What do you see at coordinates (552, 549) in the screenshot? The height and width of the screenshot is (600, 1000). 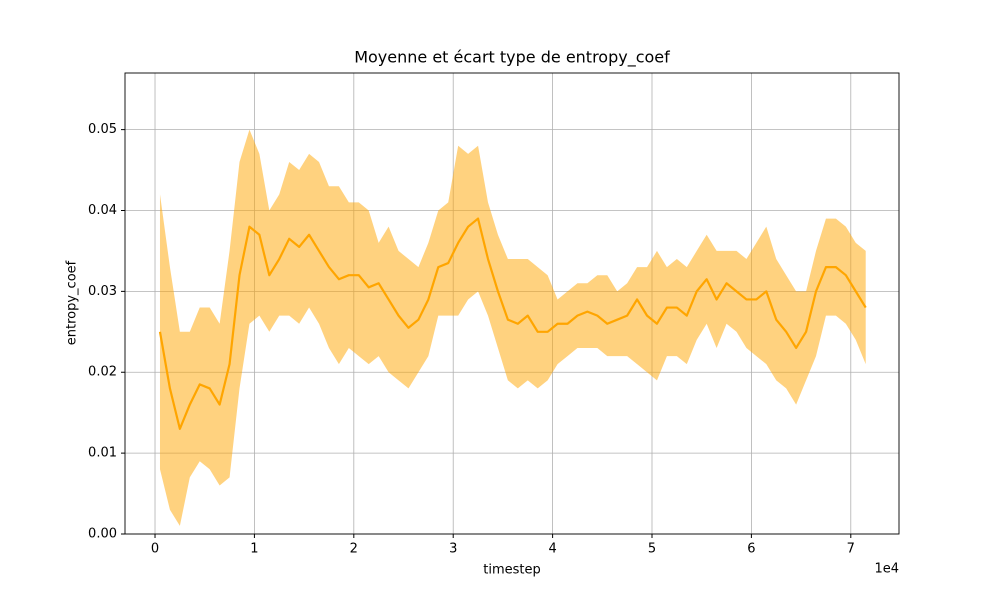 I see `x-tick-label: 4` at bounding box center [552, 549].